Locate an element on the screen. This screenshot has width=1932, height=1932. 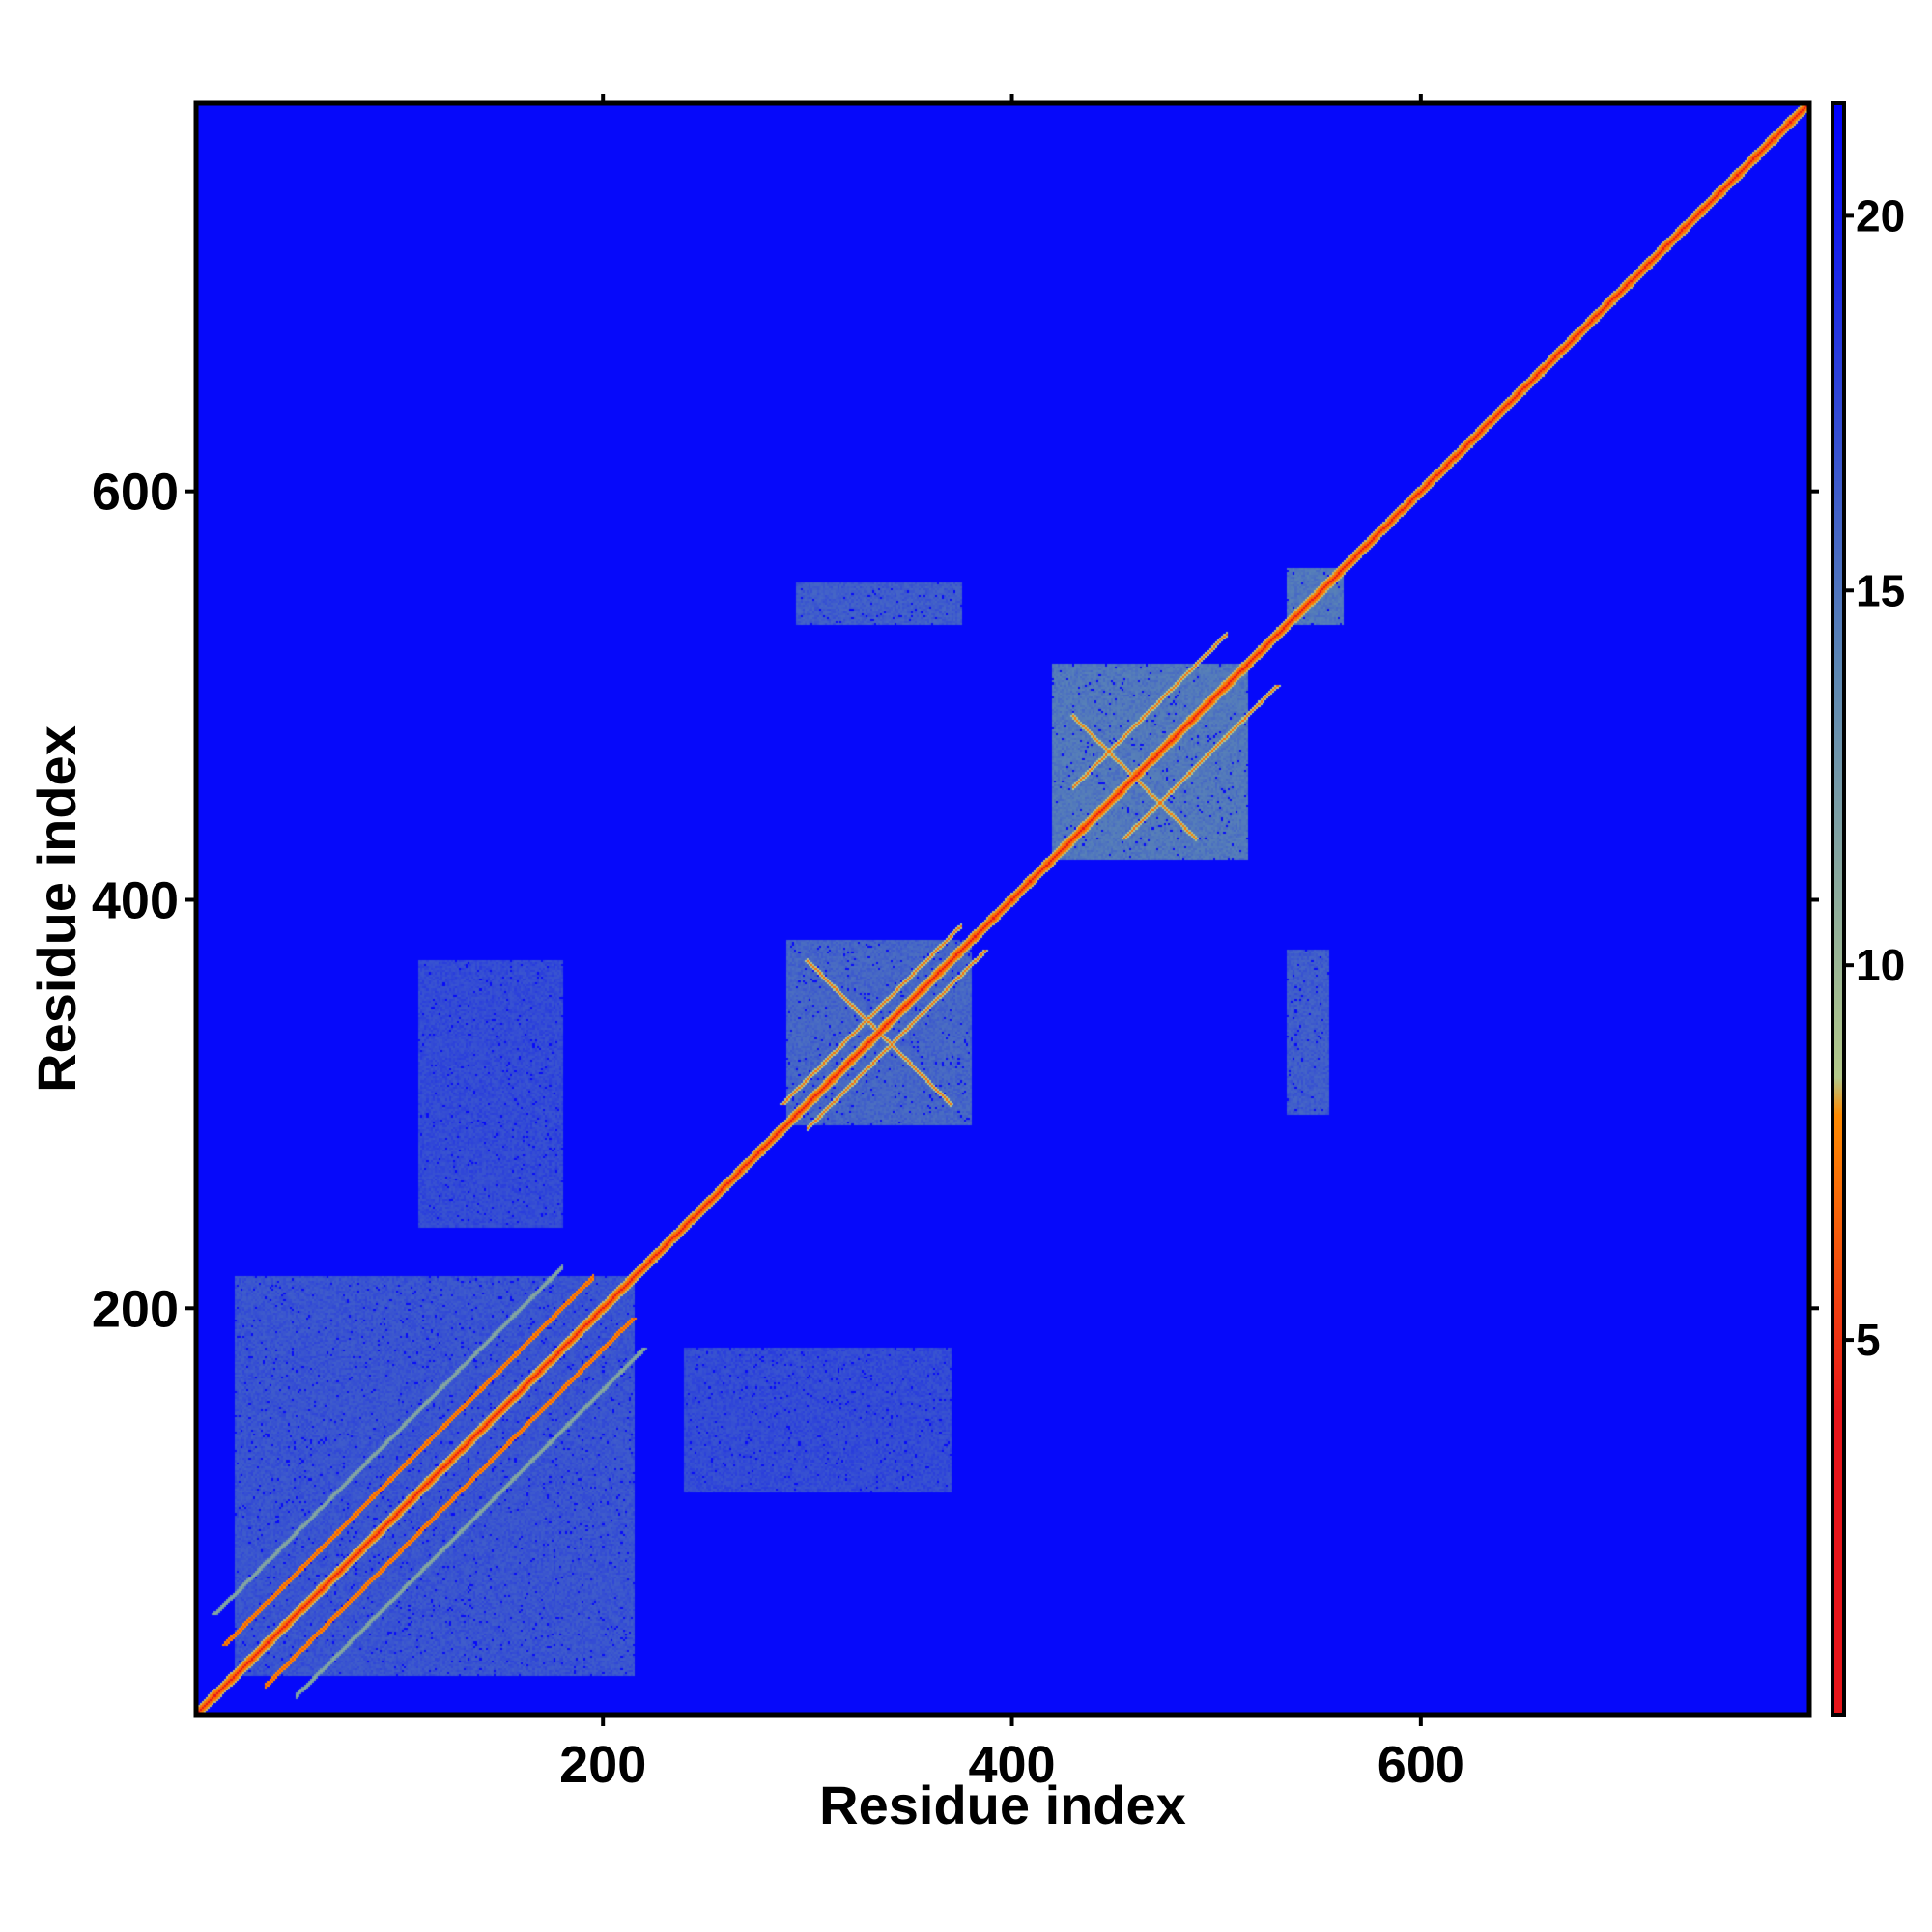
y-tick-label: 400 is located at coordinates (135, 900).